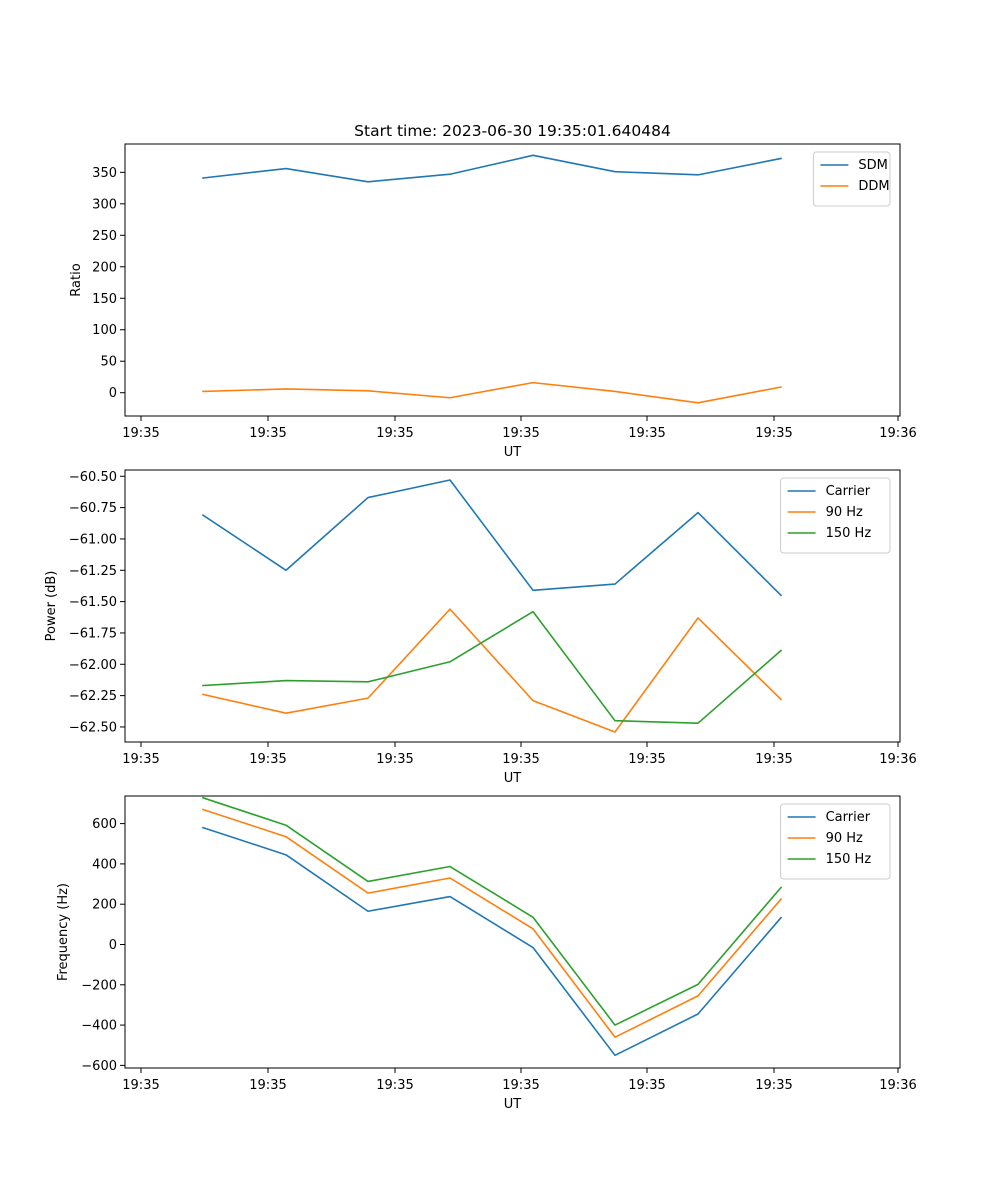 The image size is (1000, 1200). I want to click on legend: SDM DDM, so click(851, 179).